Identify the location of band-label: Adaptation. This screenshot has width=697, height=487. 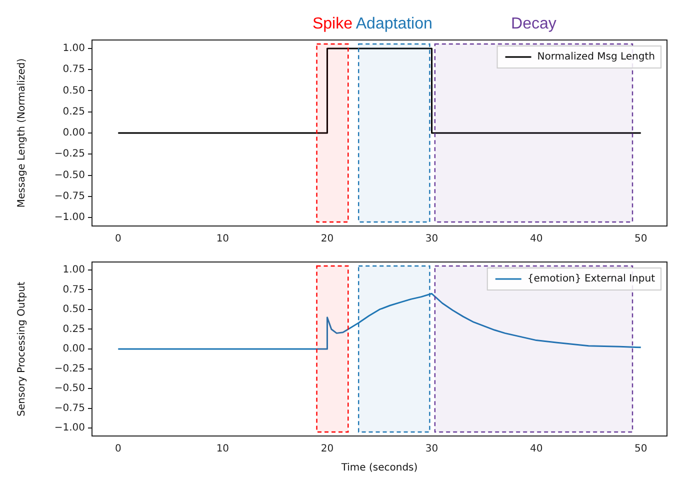
(394, 23).